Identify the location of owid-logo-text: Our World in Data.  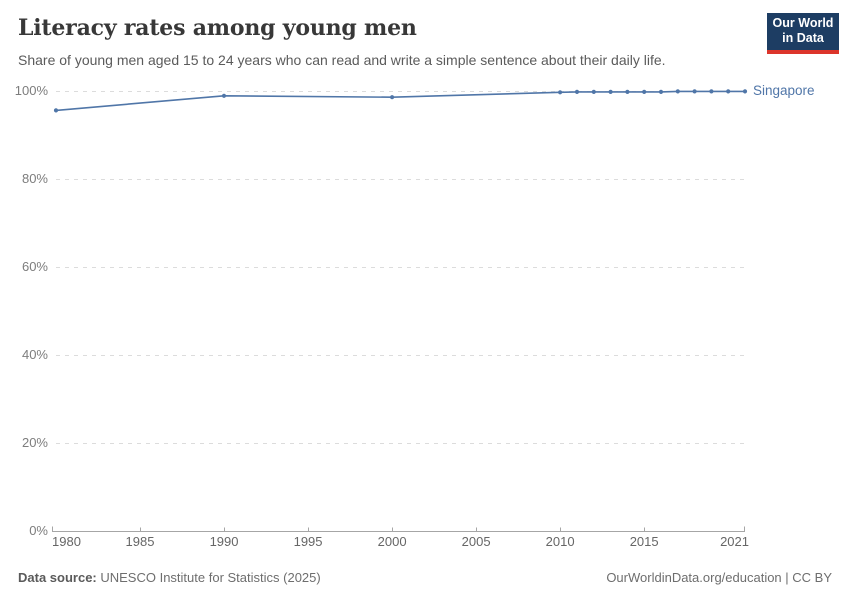
(803, 31).